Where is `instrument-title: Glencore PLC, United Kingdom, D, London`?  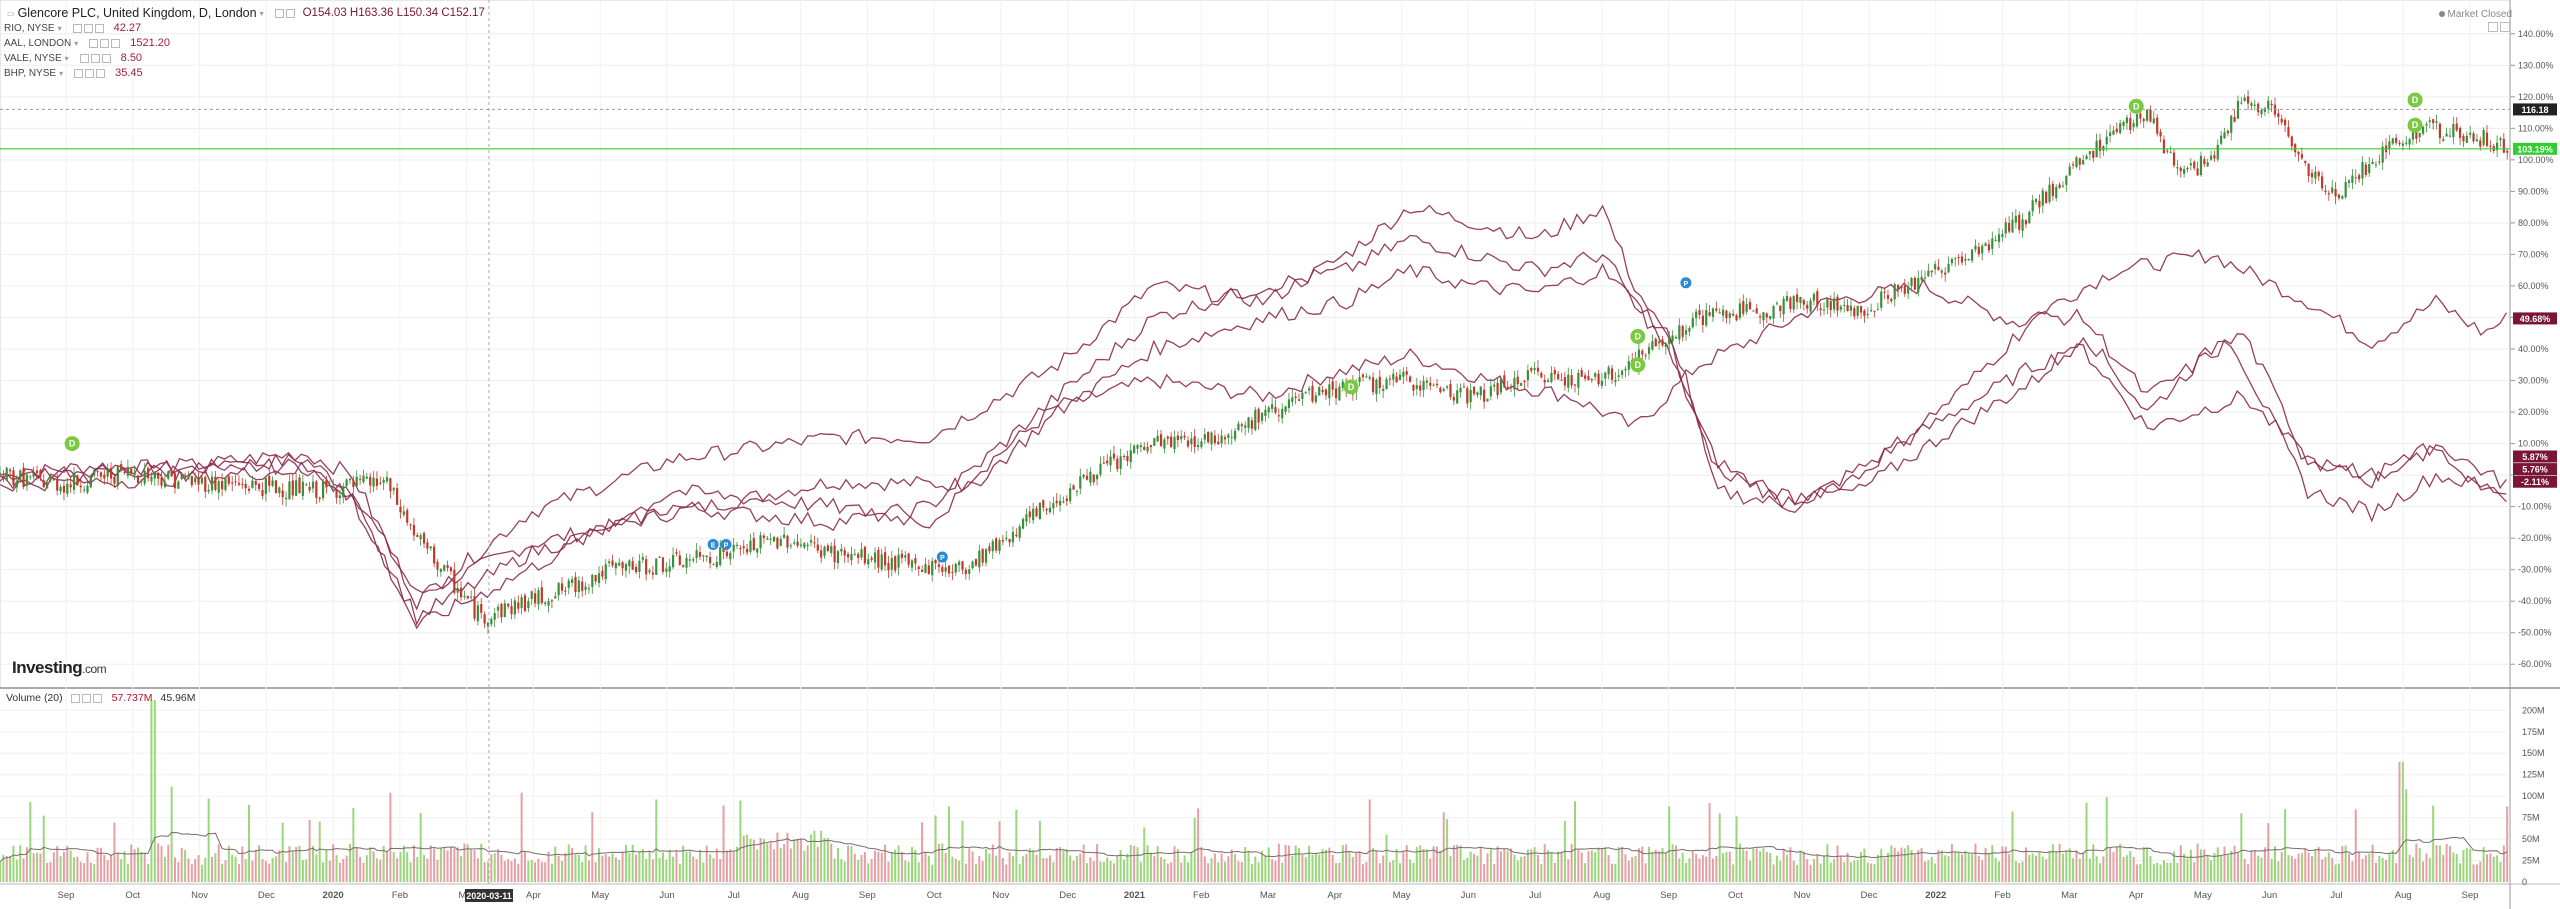
instrument-title: Glencore PLC, United Kingdom, D, London is located at coordinates (137, 13).